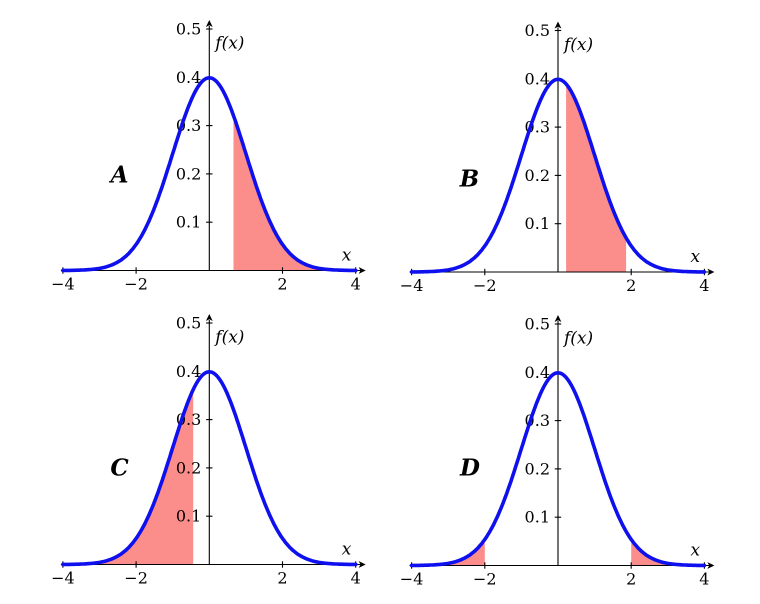 This screenshot has width=760, height=604. What do you see at coordinates (119, 468) in the screenshot?
I see `panel-c-letter: C` at bounding box center [119, 468].